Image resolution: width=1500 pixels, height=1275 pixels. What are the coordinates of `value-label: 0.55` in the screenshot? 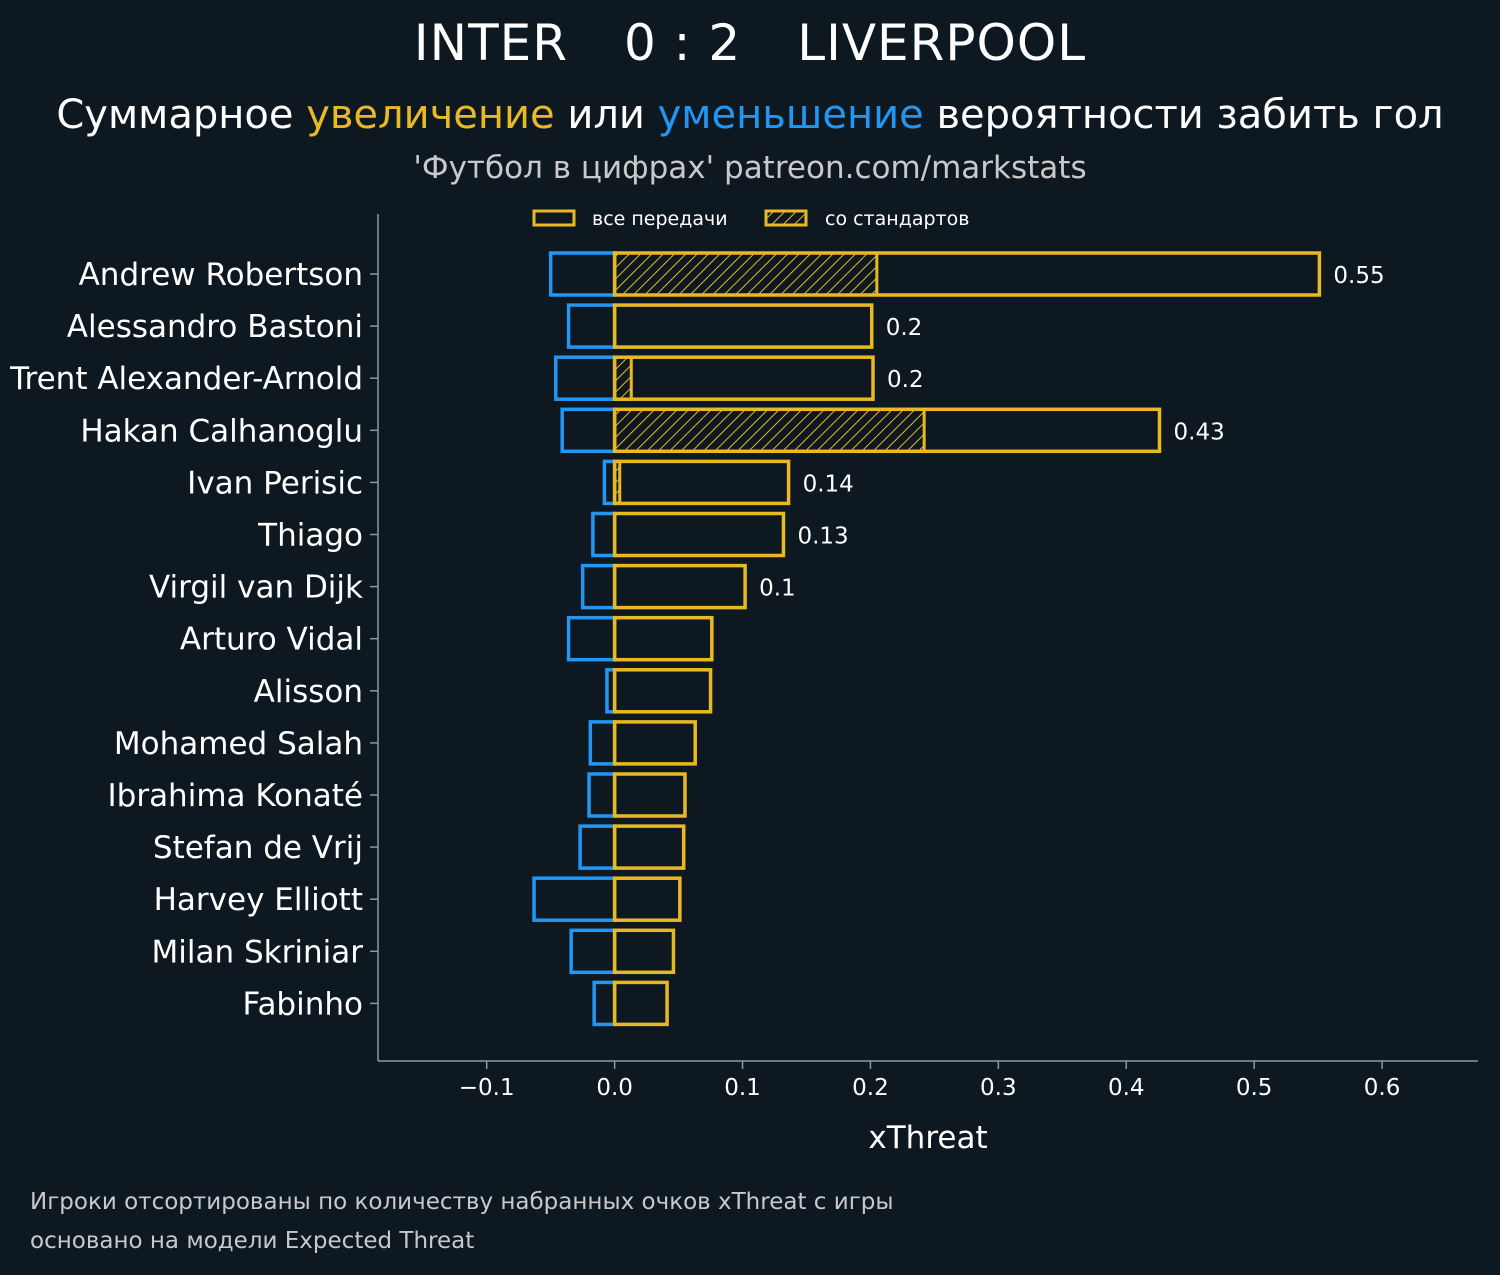 It's located at (1358, 276).